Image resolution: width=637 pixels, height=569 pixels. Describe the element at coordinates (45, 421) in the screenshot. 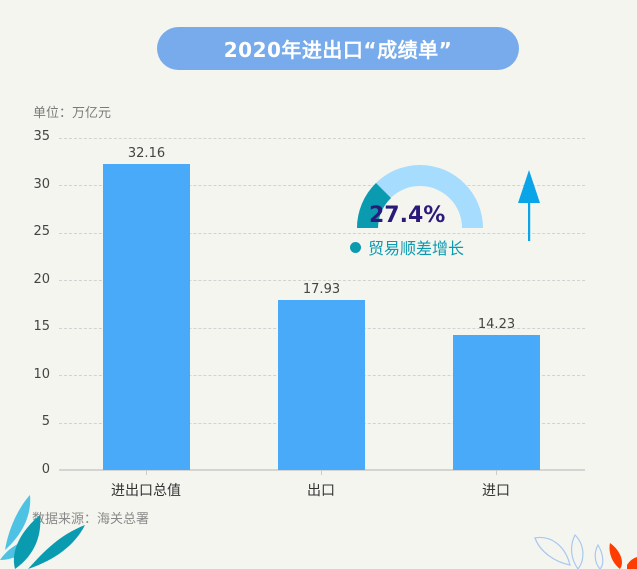

I see `y-tick: 5` at that location.